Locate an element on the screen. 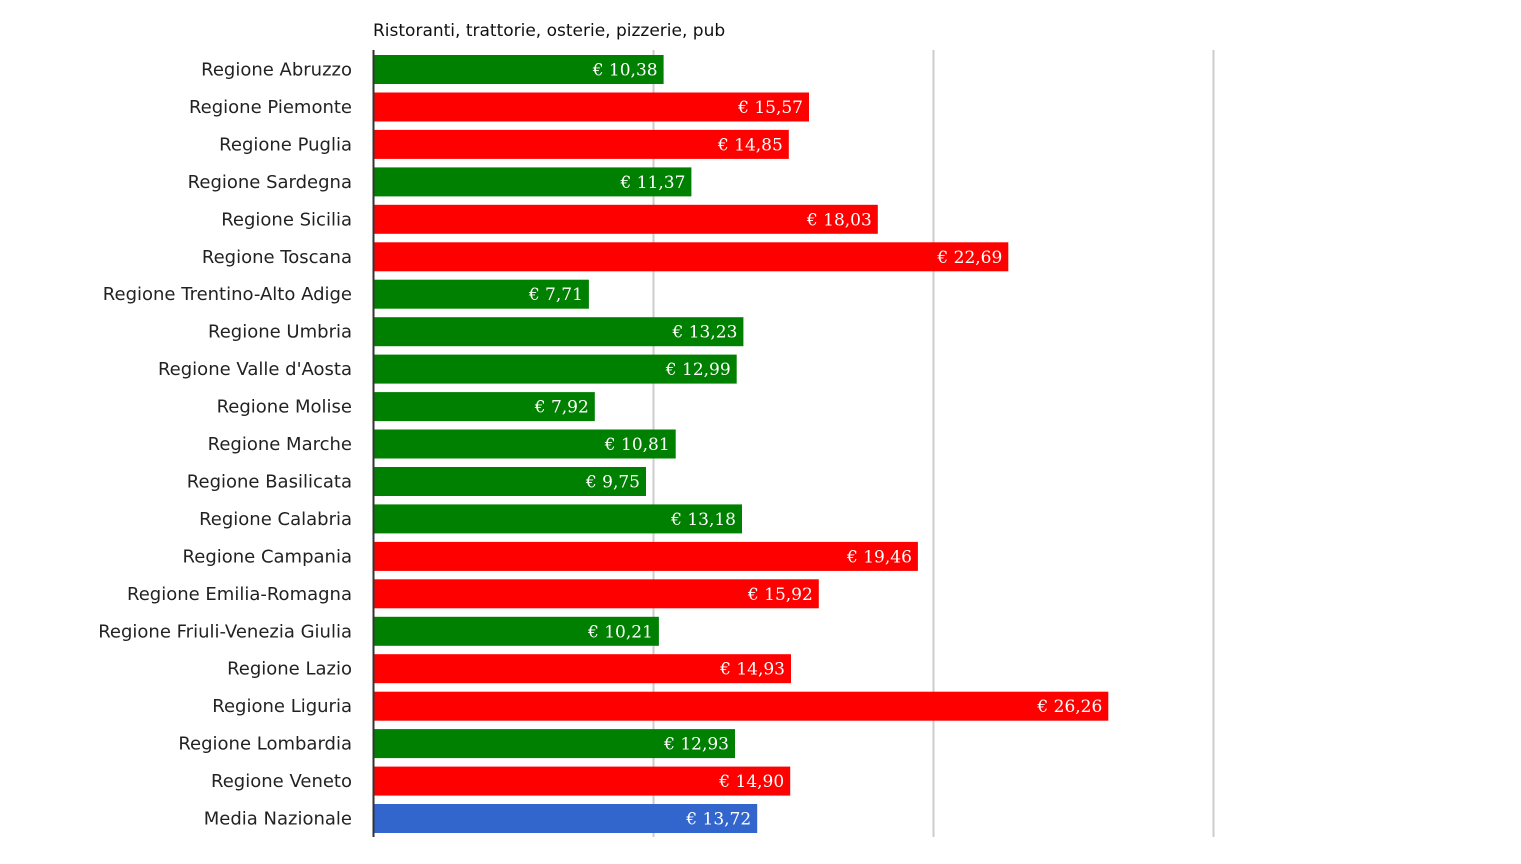  category-label: Regione Valle d'Aosta is located at coordinates (255, 369).